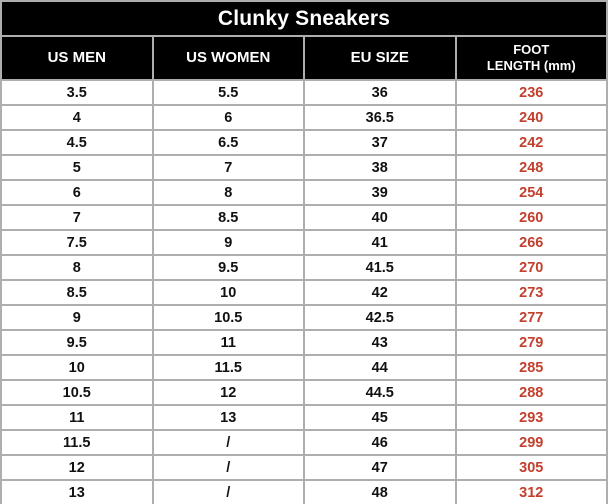  I want to click on table-row: 6 8 39 254, so click(304, 192).